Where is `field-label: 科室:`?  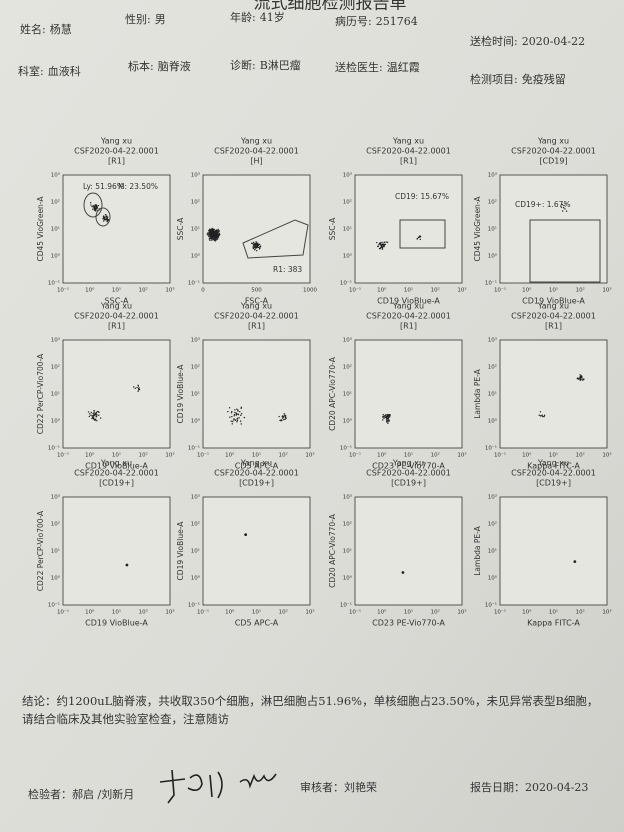
field-label: 科室: is located at coordinates (31, 71).